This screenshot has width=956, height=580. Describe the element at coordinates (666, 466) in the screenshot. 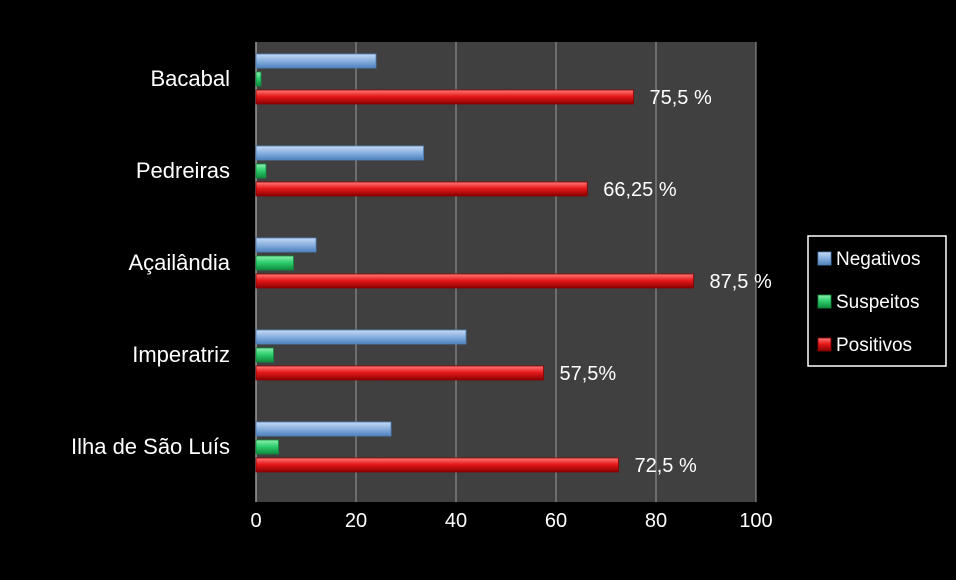

I see `data-label: 72,5 %` at that location.